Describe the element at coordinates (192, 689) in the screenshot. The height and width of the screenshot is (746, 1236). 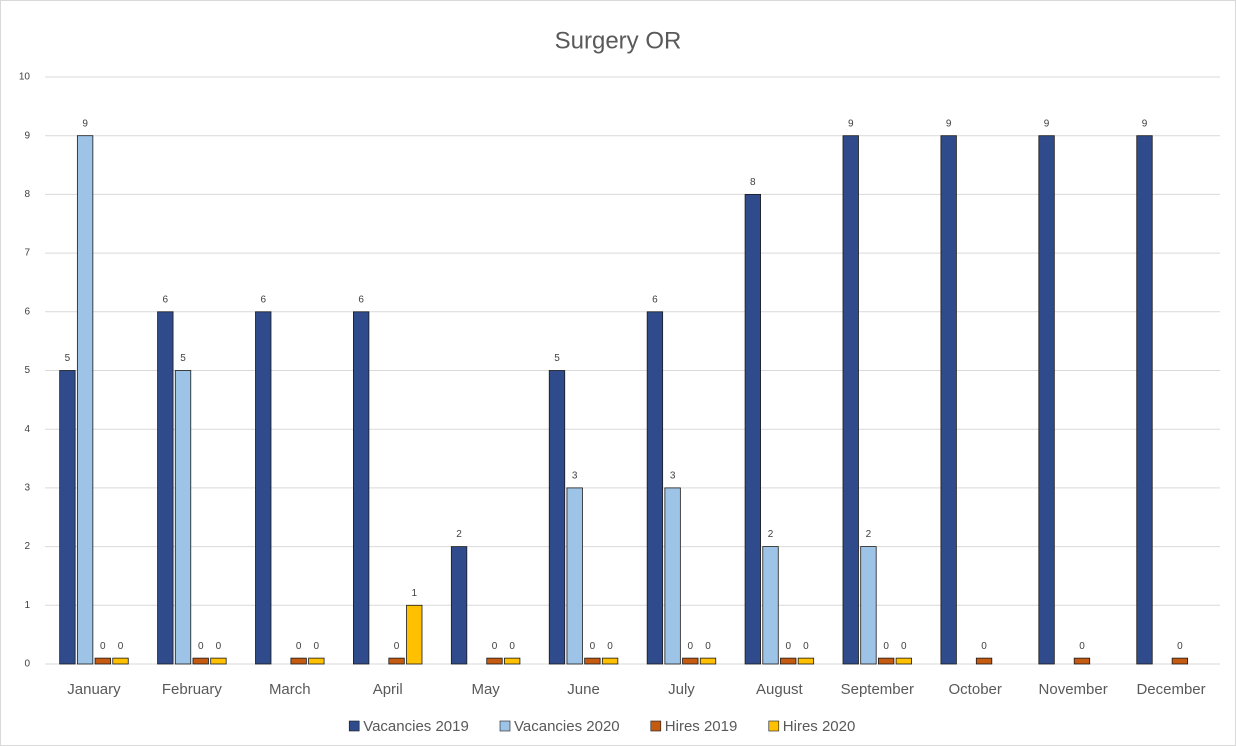
I see `x-tick-label: February` at that location.